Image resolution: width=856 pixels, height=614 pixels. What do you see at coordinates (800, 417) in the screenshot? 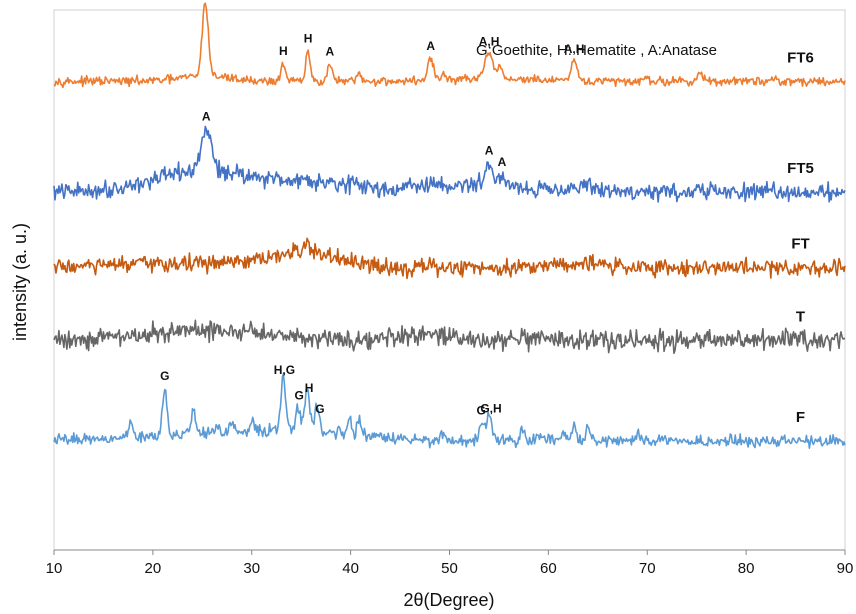
I see `series-label-f: F` at bounding box center [800, 417].